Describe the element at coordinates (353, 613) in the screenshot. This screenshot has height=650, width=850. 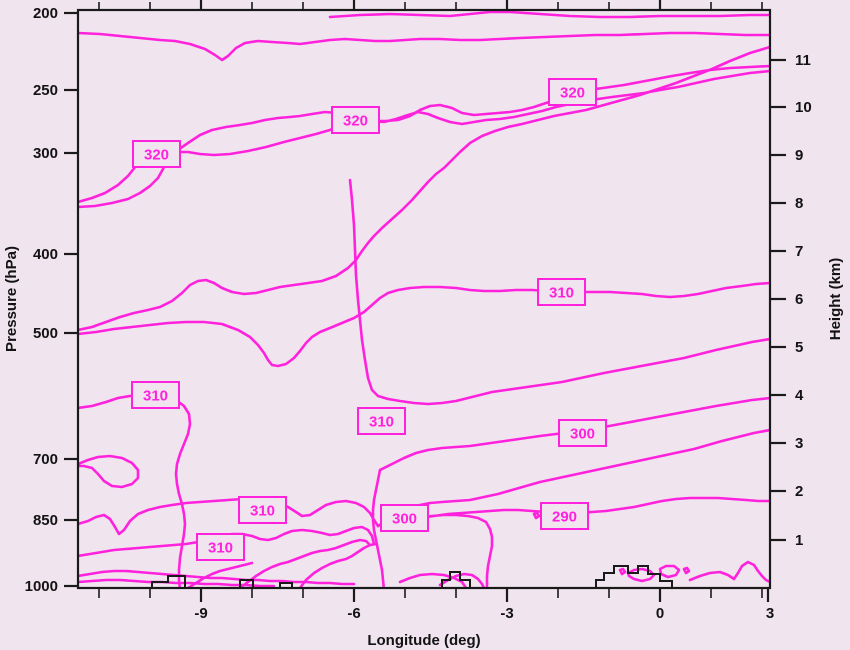
I see `svg-text: -6` at that location.